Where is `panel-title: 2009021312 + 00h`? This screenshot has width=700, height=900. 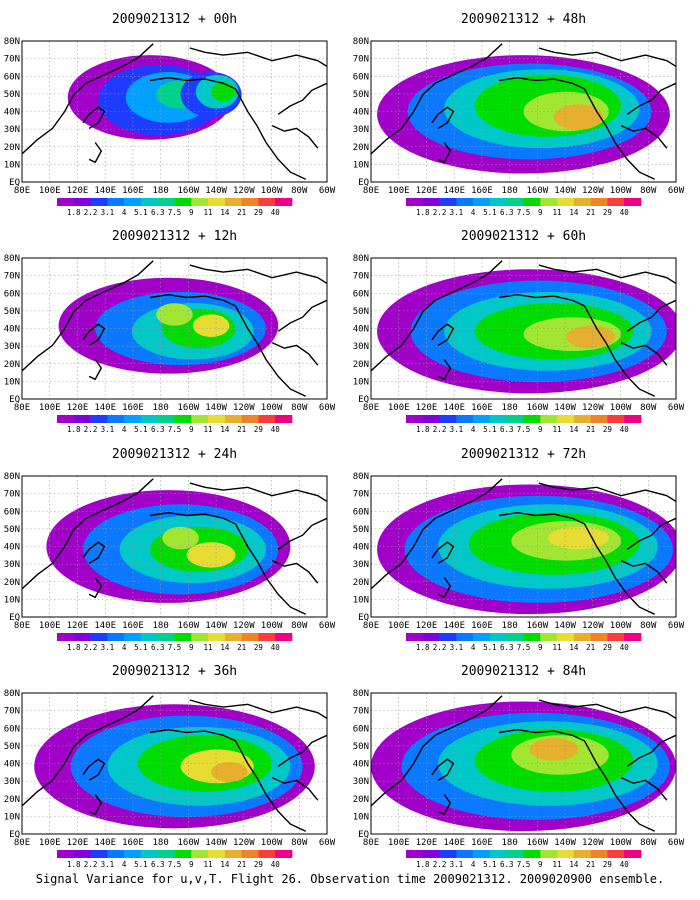
panel-title: 2009021312 + 00h is located at coordinates (174, 19).